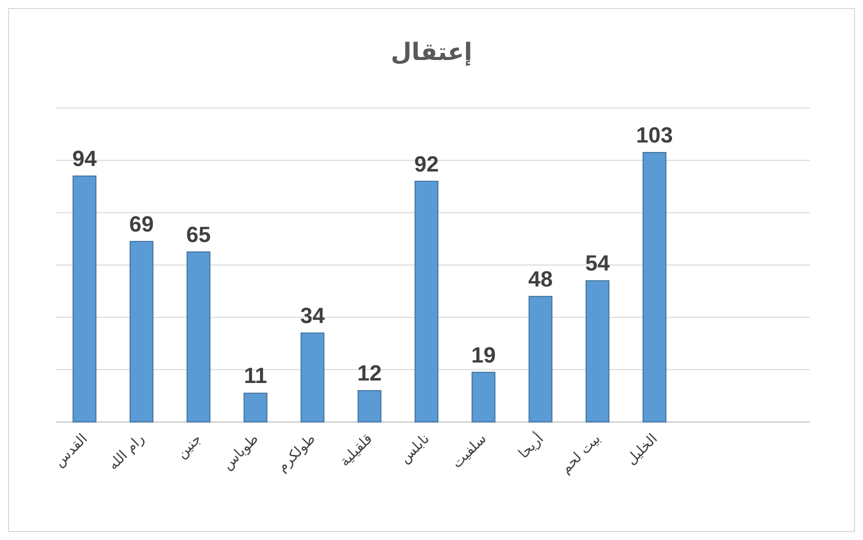 The image size is (863, 540). I want to click on x-tick-label: طوباس, so click(241, 452).